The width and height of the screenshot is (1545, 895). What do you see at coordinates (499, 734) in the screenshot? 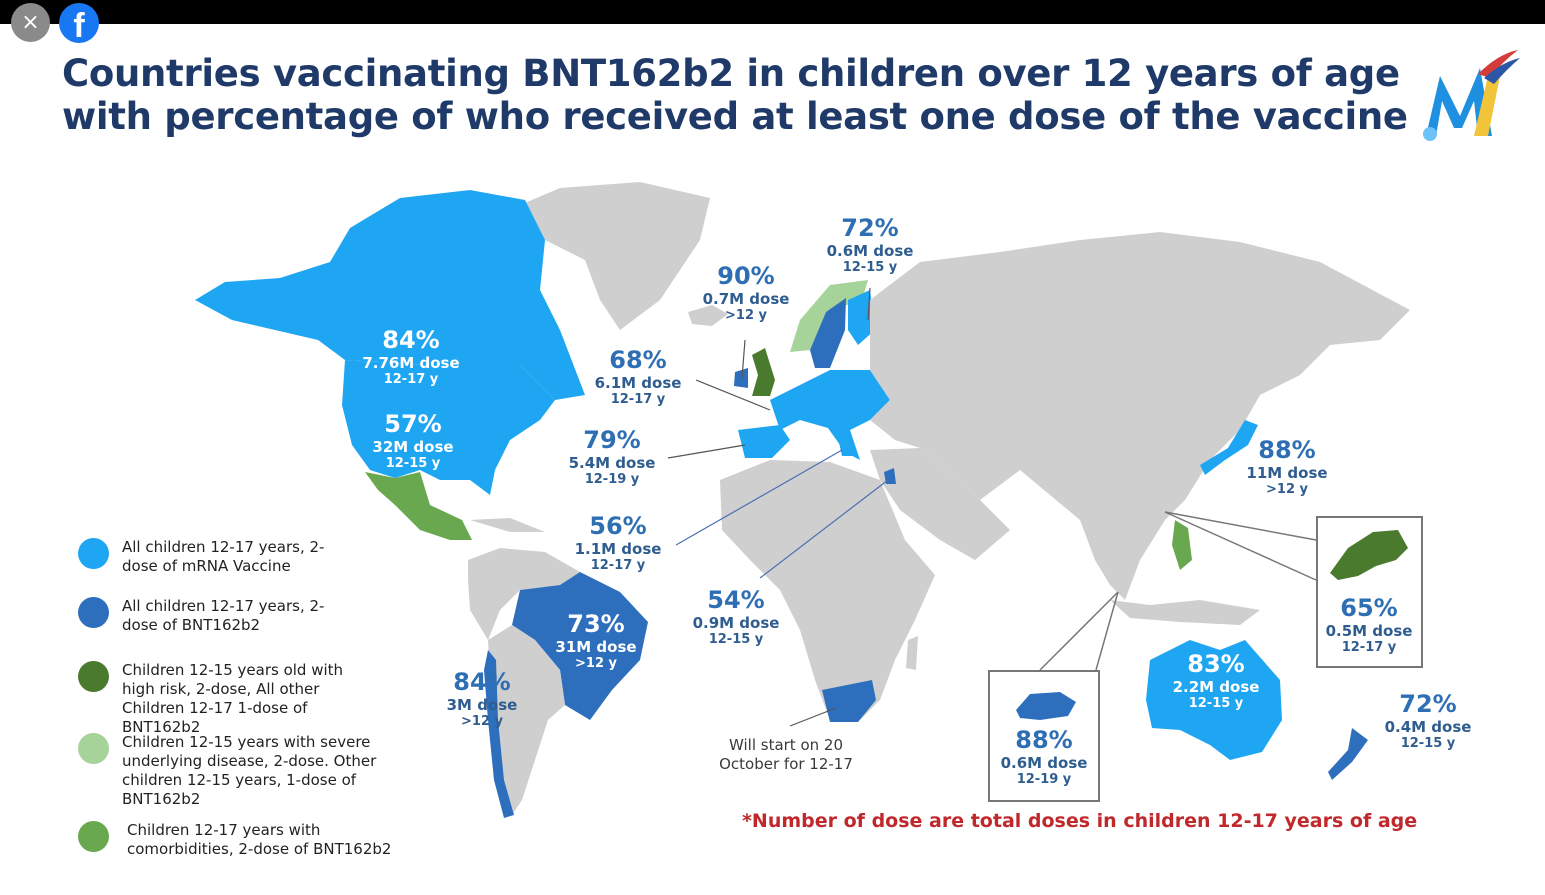
I see `chile-shape` at bounding box center [499, 734].